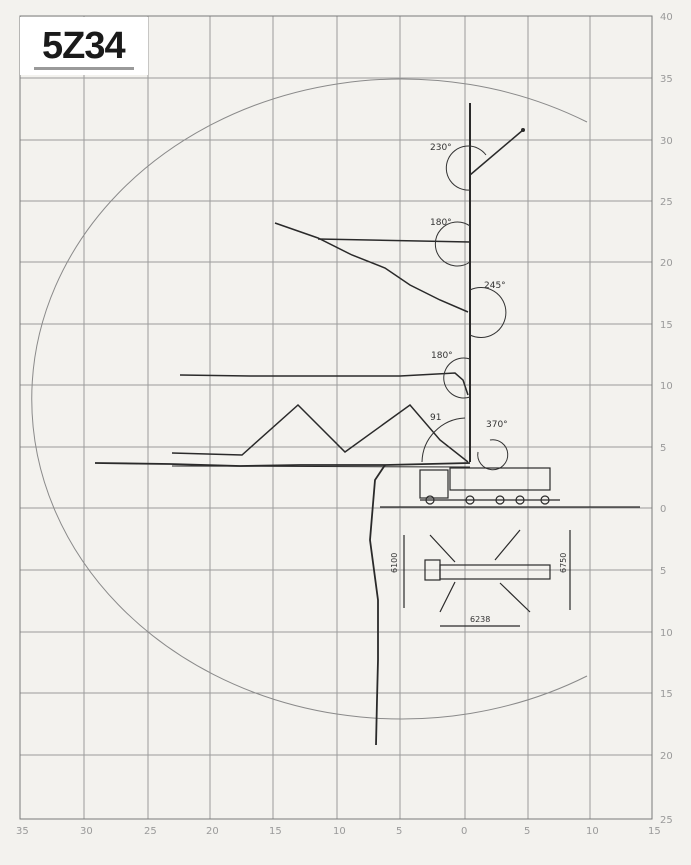 The height and width of the screenshot is (865, 691). Describe the element at coordinates (487, 578) in the screenshot. I see `plan-view` at that location.